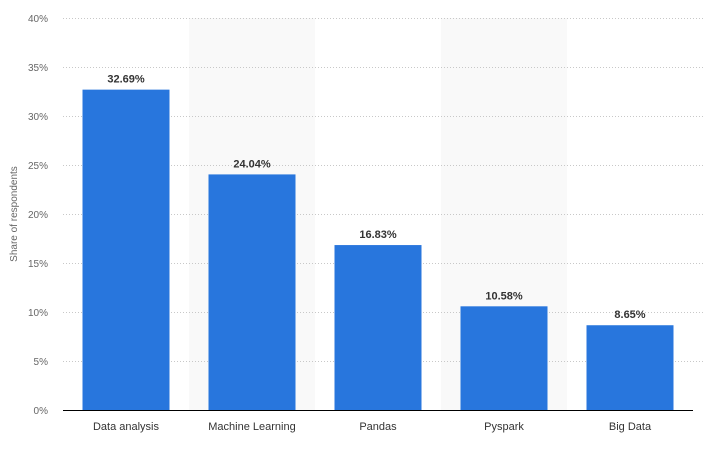 This screenshot has width=708, height=453. What do you see at coordinates (629, 315) in the screenshot?
I see `data-label: 8.65%` at bounding box center [629, 315].